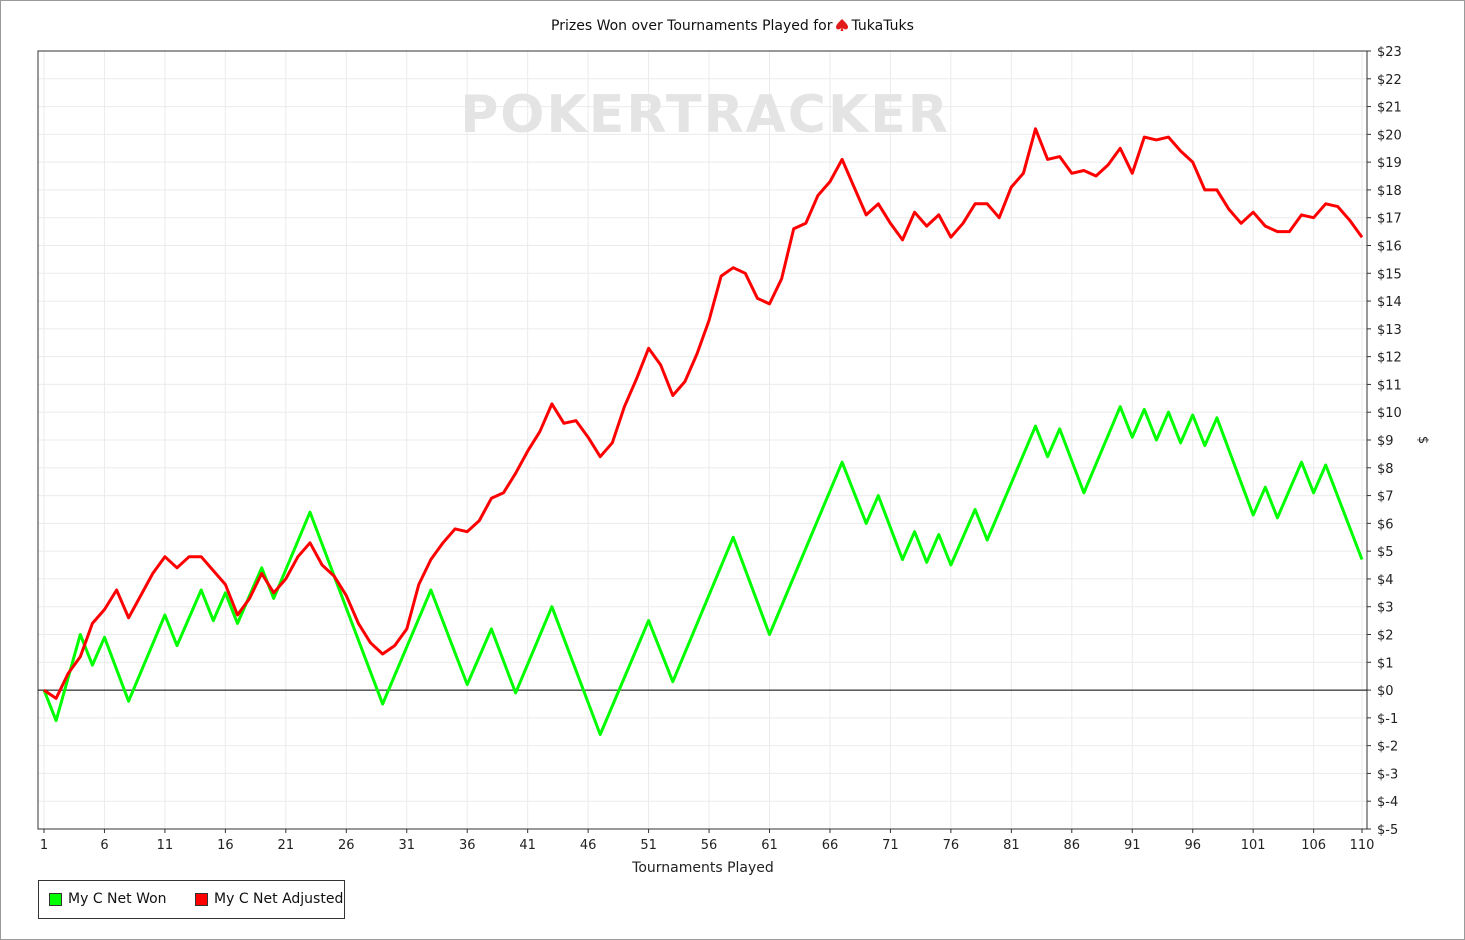 This screenshot has height=940, width=1465. I want to click on y-tick-label: $1, so click(1385, 663).